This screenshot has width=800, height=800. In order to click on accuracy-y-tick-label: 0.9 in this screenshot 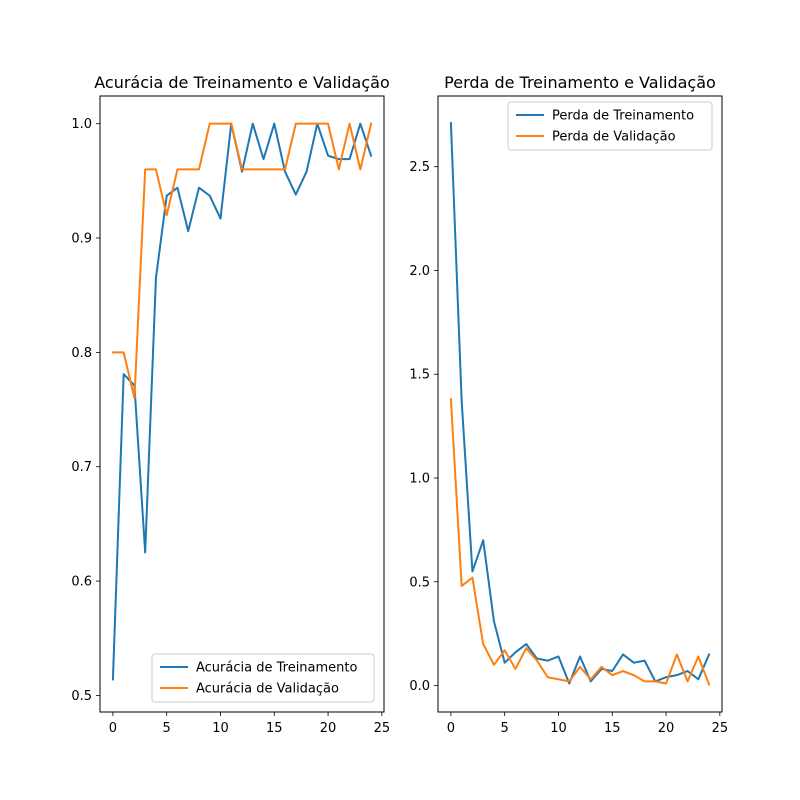, I will do `click(81, 239)`.